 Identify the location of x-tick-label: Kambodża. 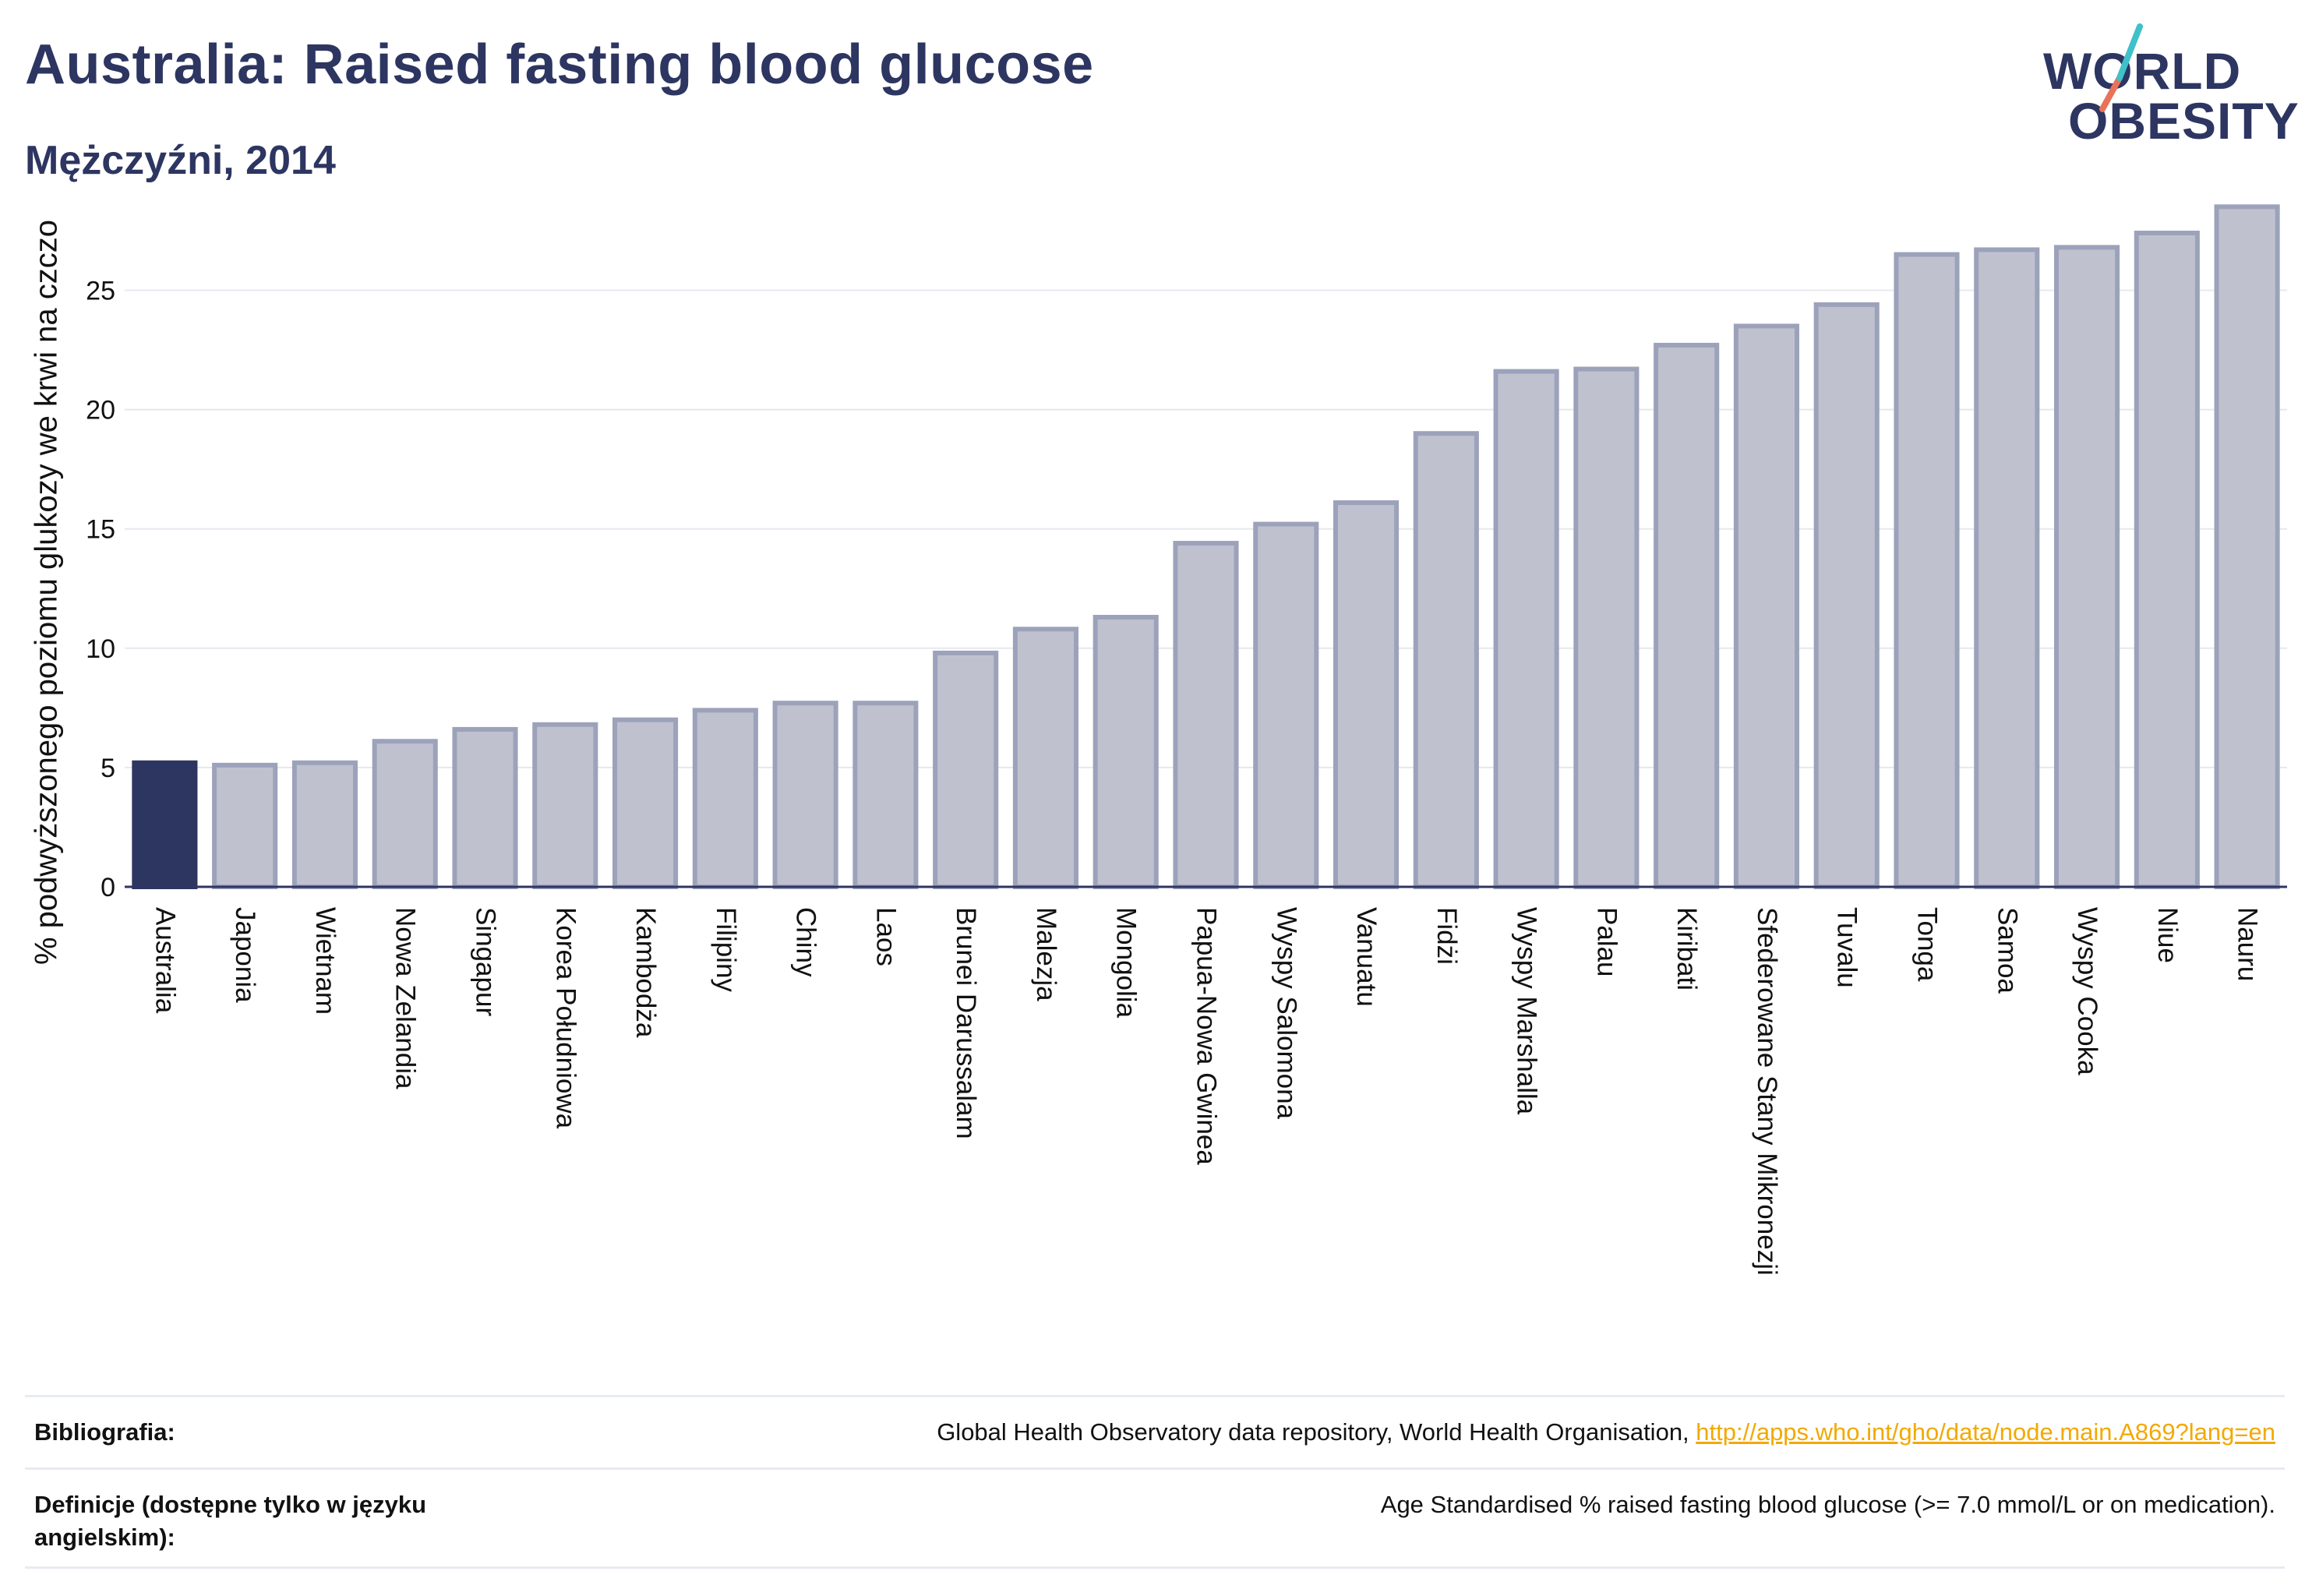
(645, 972).